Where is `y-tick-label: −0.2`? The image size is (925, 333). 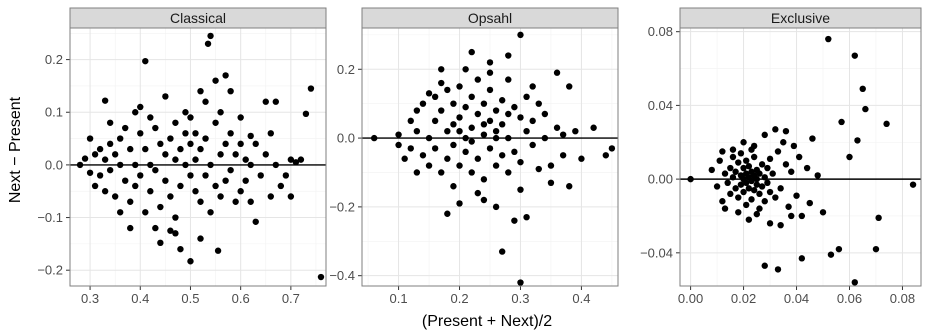
y-tick-label: −0.2 is located at coordinates (50, 270).